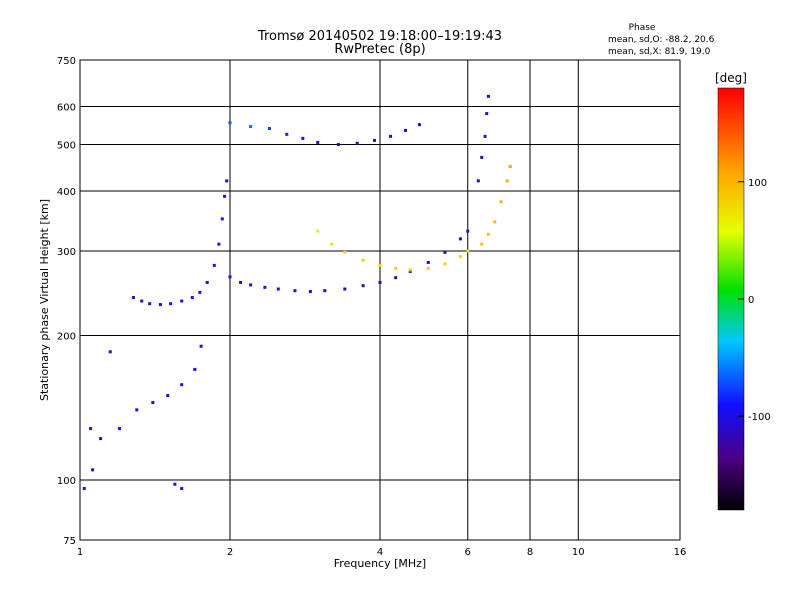 This screenshot has width=800, height=600. I want to click on colorbar-tick-label: 0, so click(751, 300).